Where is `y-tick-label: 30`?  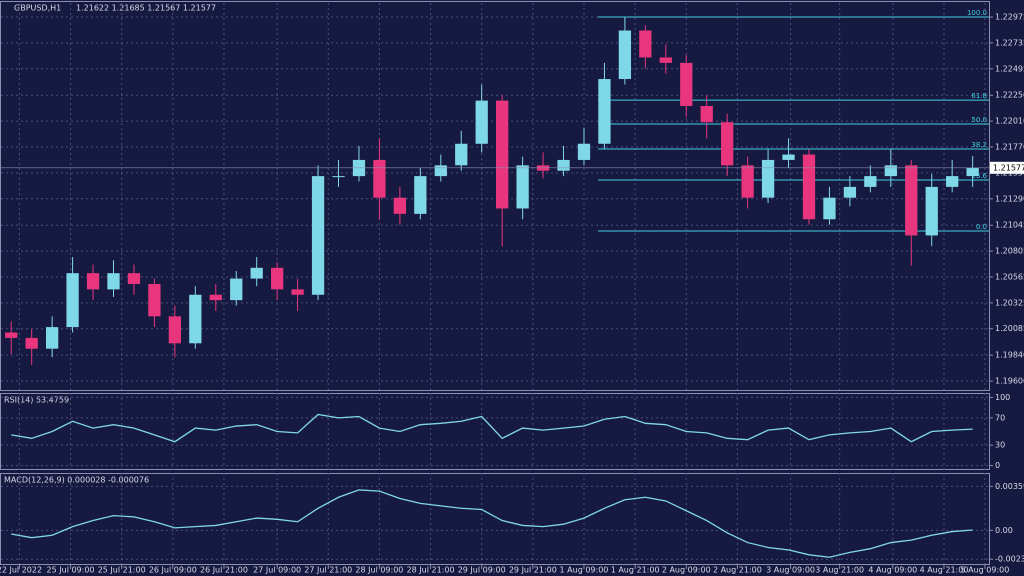
y-tick-label: 30 is located at coordinates (1000, 445).